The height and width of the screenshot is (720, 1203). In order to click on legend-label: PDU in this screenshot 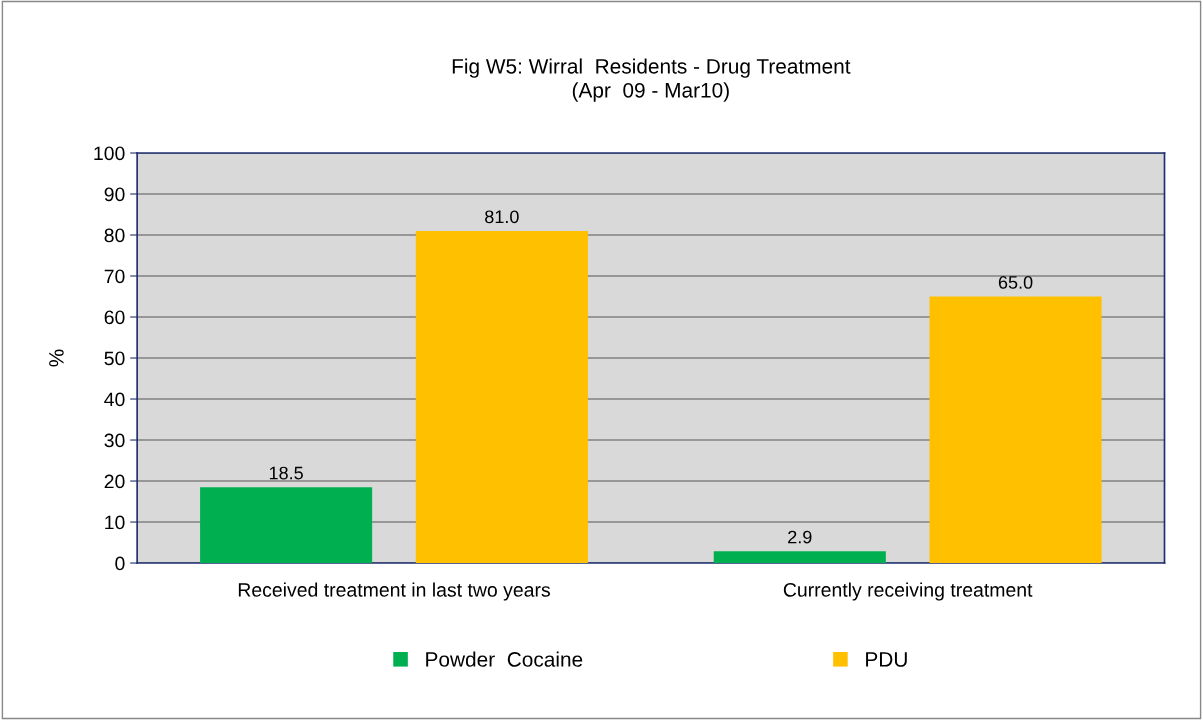, I will do `click(886, 659)`.